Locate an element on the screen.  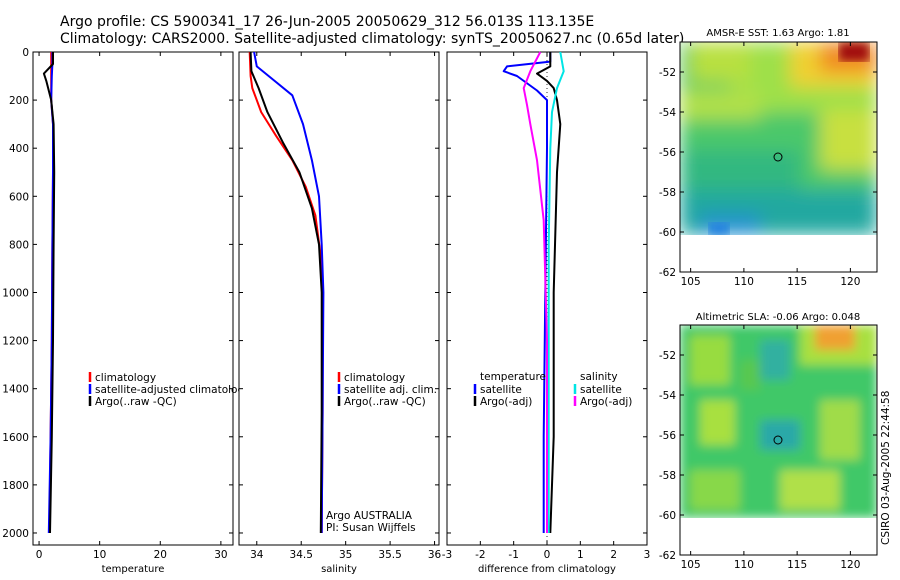
temperature-ytick-label: 1000 is located at coordinates (15, 293).